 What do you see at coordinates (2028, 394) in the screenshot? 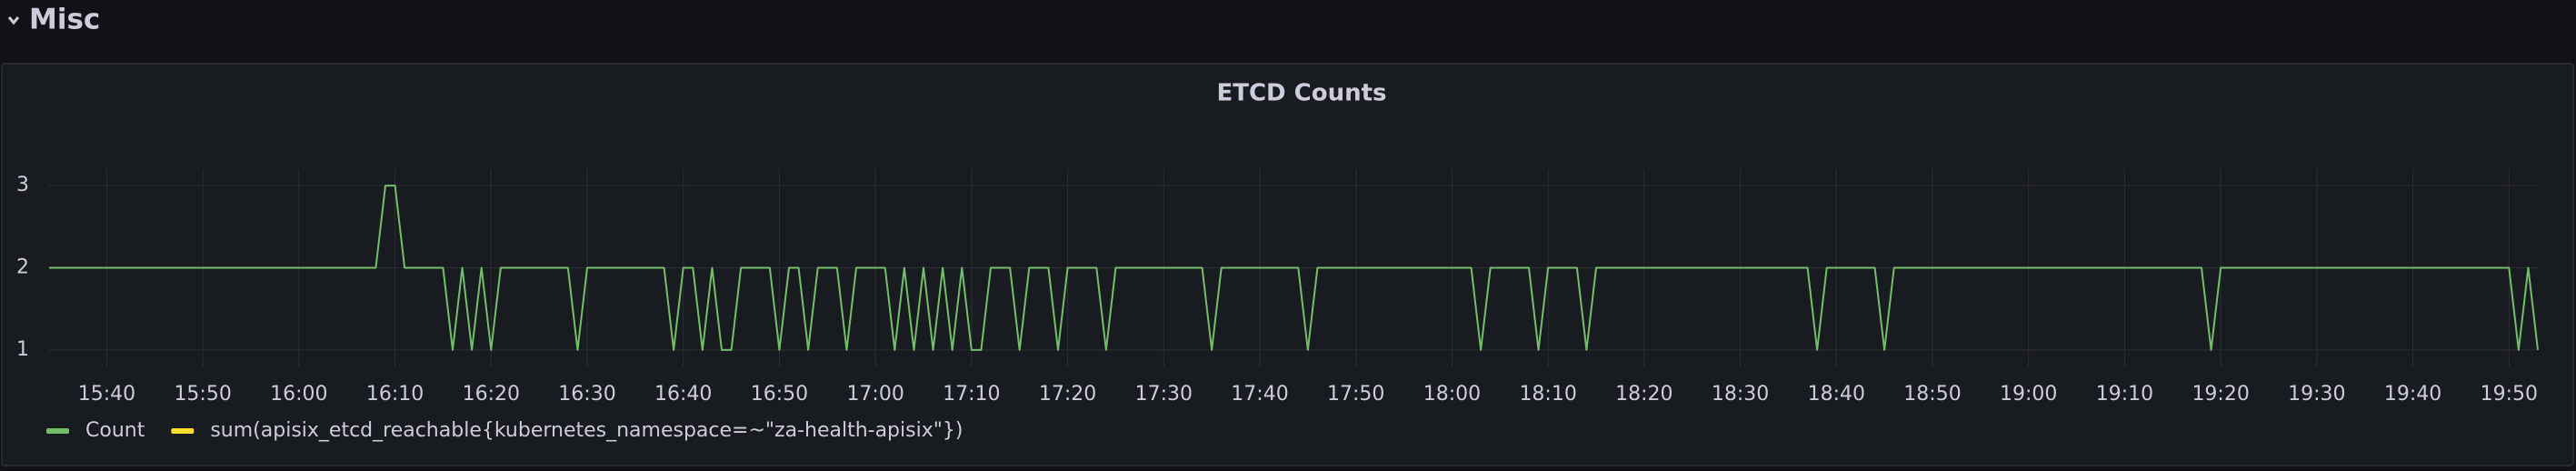
I see `x-tick-label: 19:00` at bounding box center [2028, 394].